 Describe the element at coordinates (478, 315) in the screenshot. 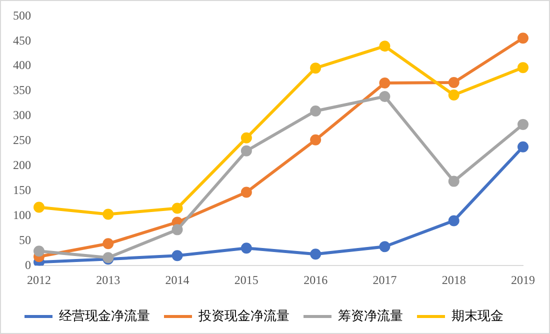

I see `legend-label: 期末现金` at that location.